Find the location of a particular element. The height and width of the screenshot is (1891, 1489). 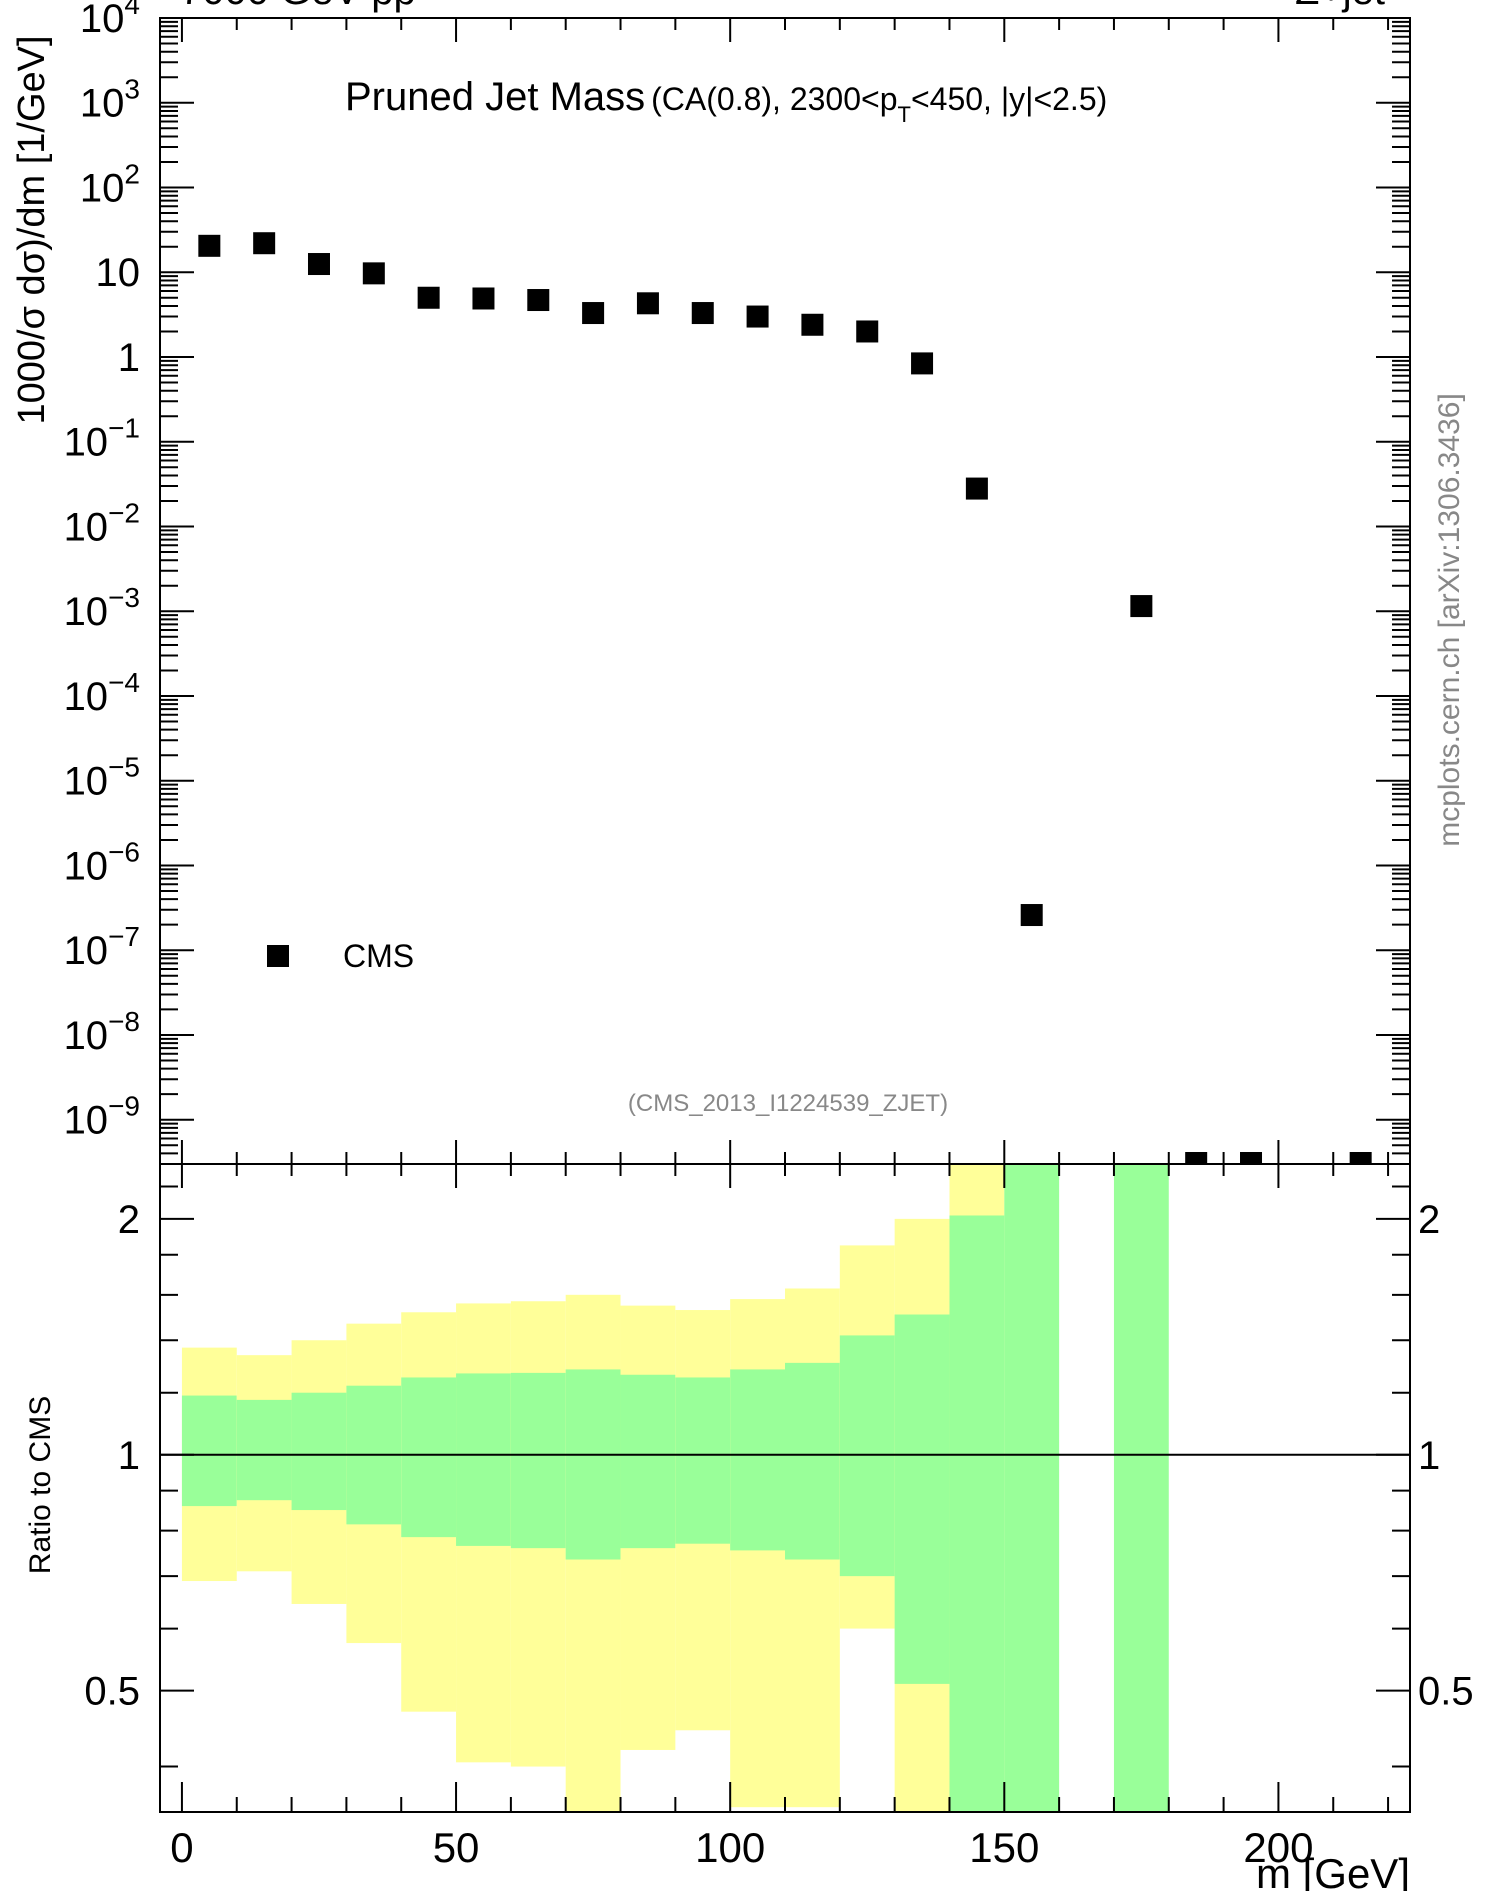

y-tick-label: 10² is located at coordinates (110, 184).